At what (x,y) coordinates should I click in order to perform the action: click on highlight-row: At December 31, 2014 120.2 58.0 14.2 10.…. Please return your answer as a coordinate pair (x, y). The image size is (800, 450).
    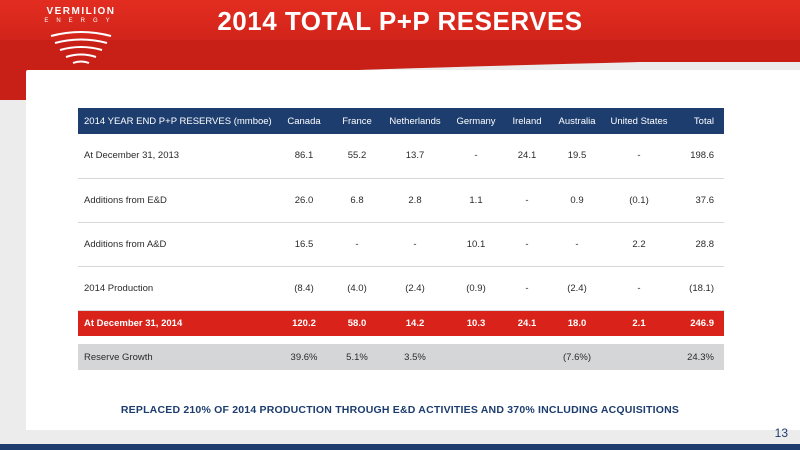
    Looking at the image, I should click on (401, 323).